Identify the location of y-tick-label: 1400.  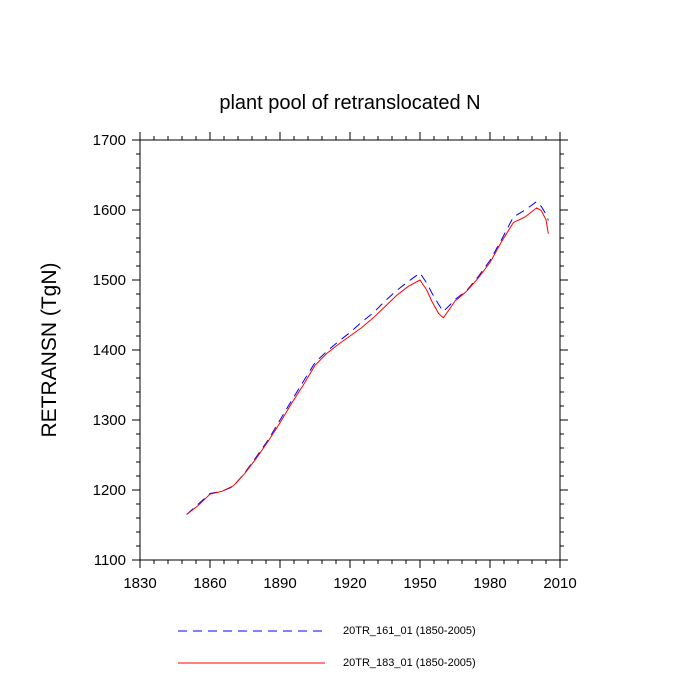
(109, 350).